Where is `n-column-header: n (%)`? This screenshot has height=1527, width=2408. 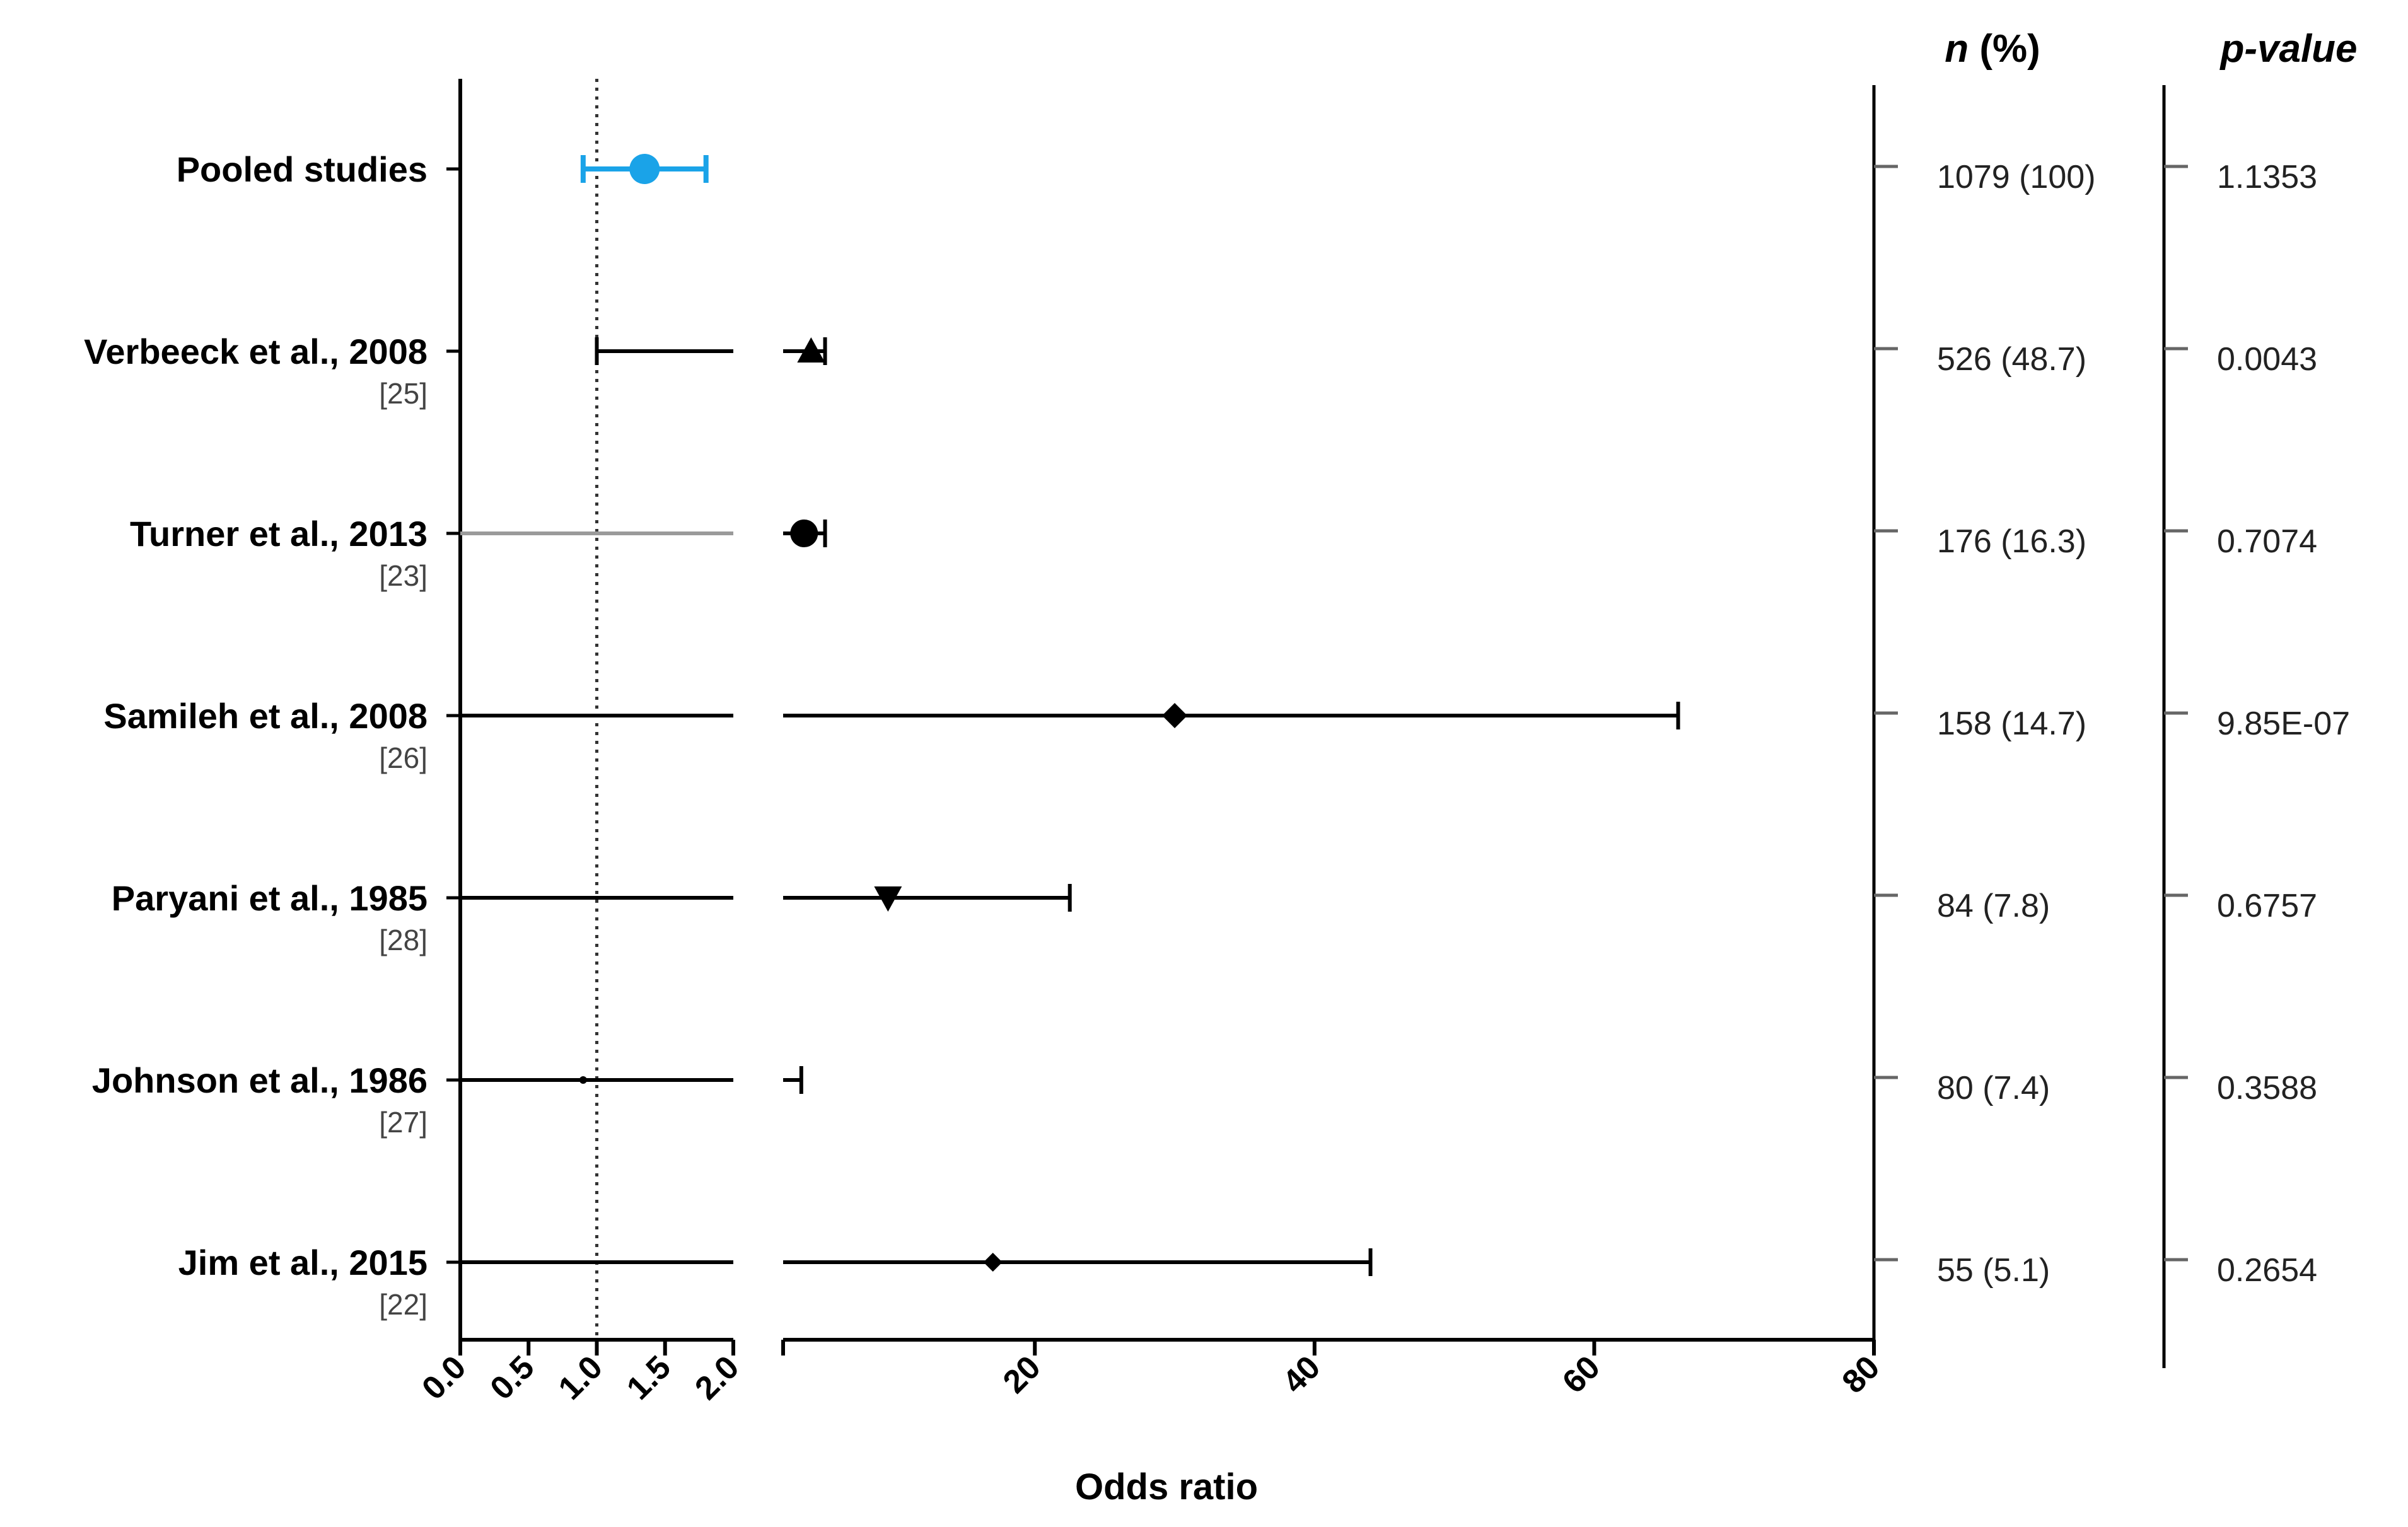 n-column-header: n (%) is located at coordinates (1992, 49).